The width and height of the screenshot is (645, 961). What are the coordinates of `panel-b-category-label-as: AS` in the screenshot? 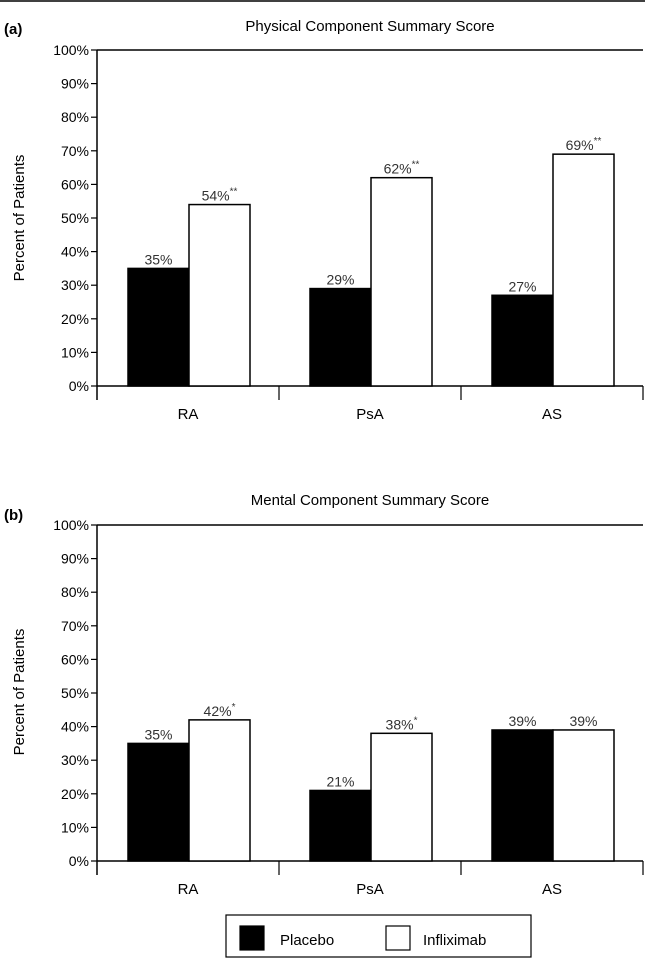 It's located at (552, 889).